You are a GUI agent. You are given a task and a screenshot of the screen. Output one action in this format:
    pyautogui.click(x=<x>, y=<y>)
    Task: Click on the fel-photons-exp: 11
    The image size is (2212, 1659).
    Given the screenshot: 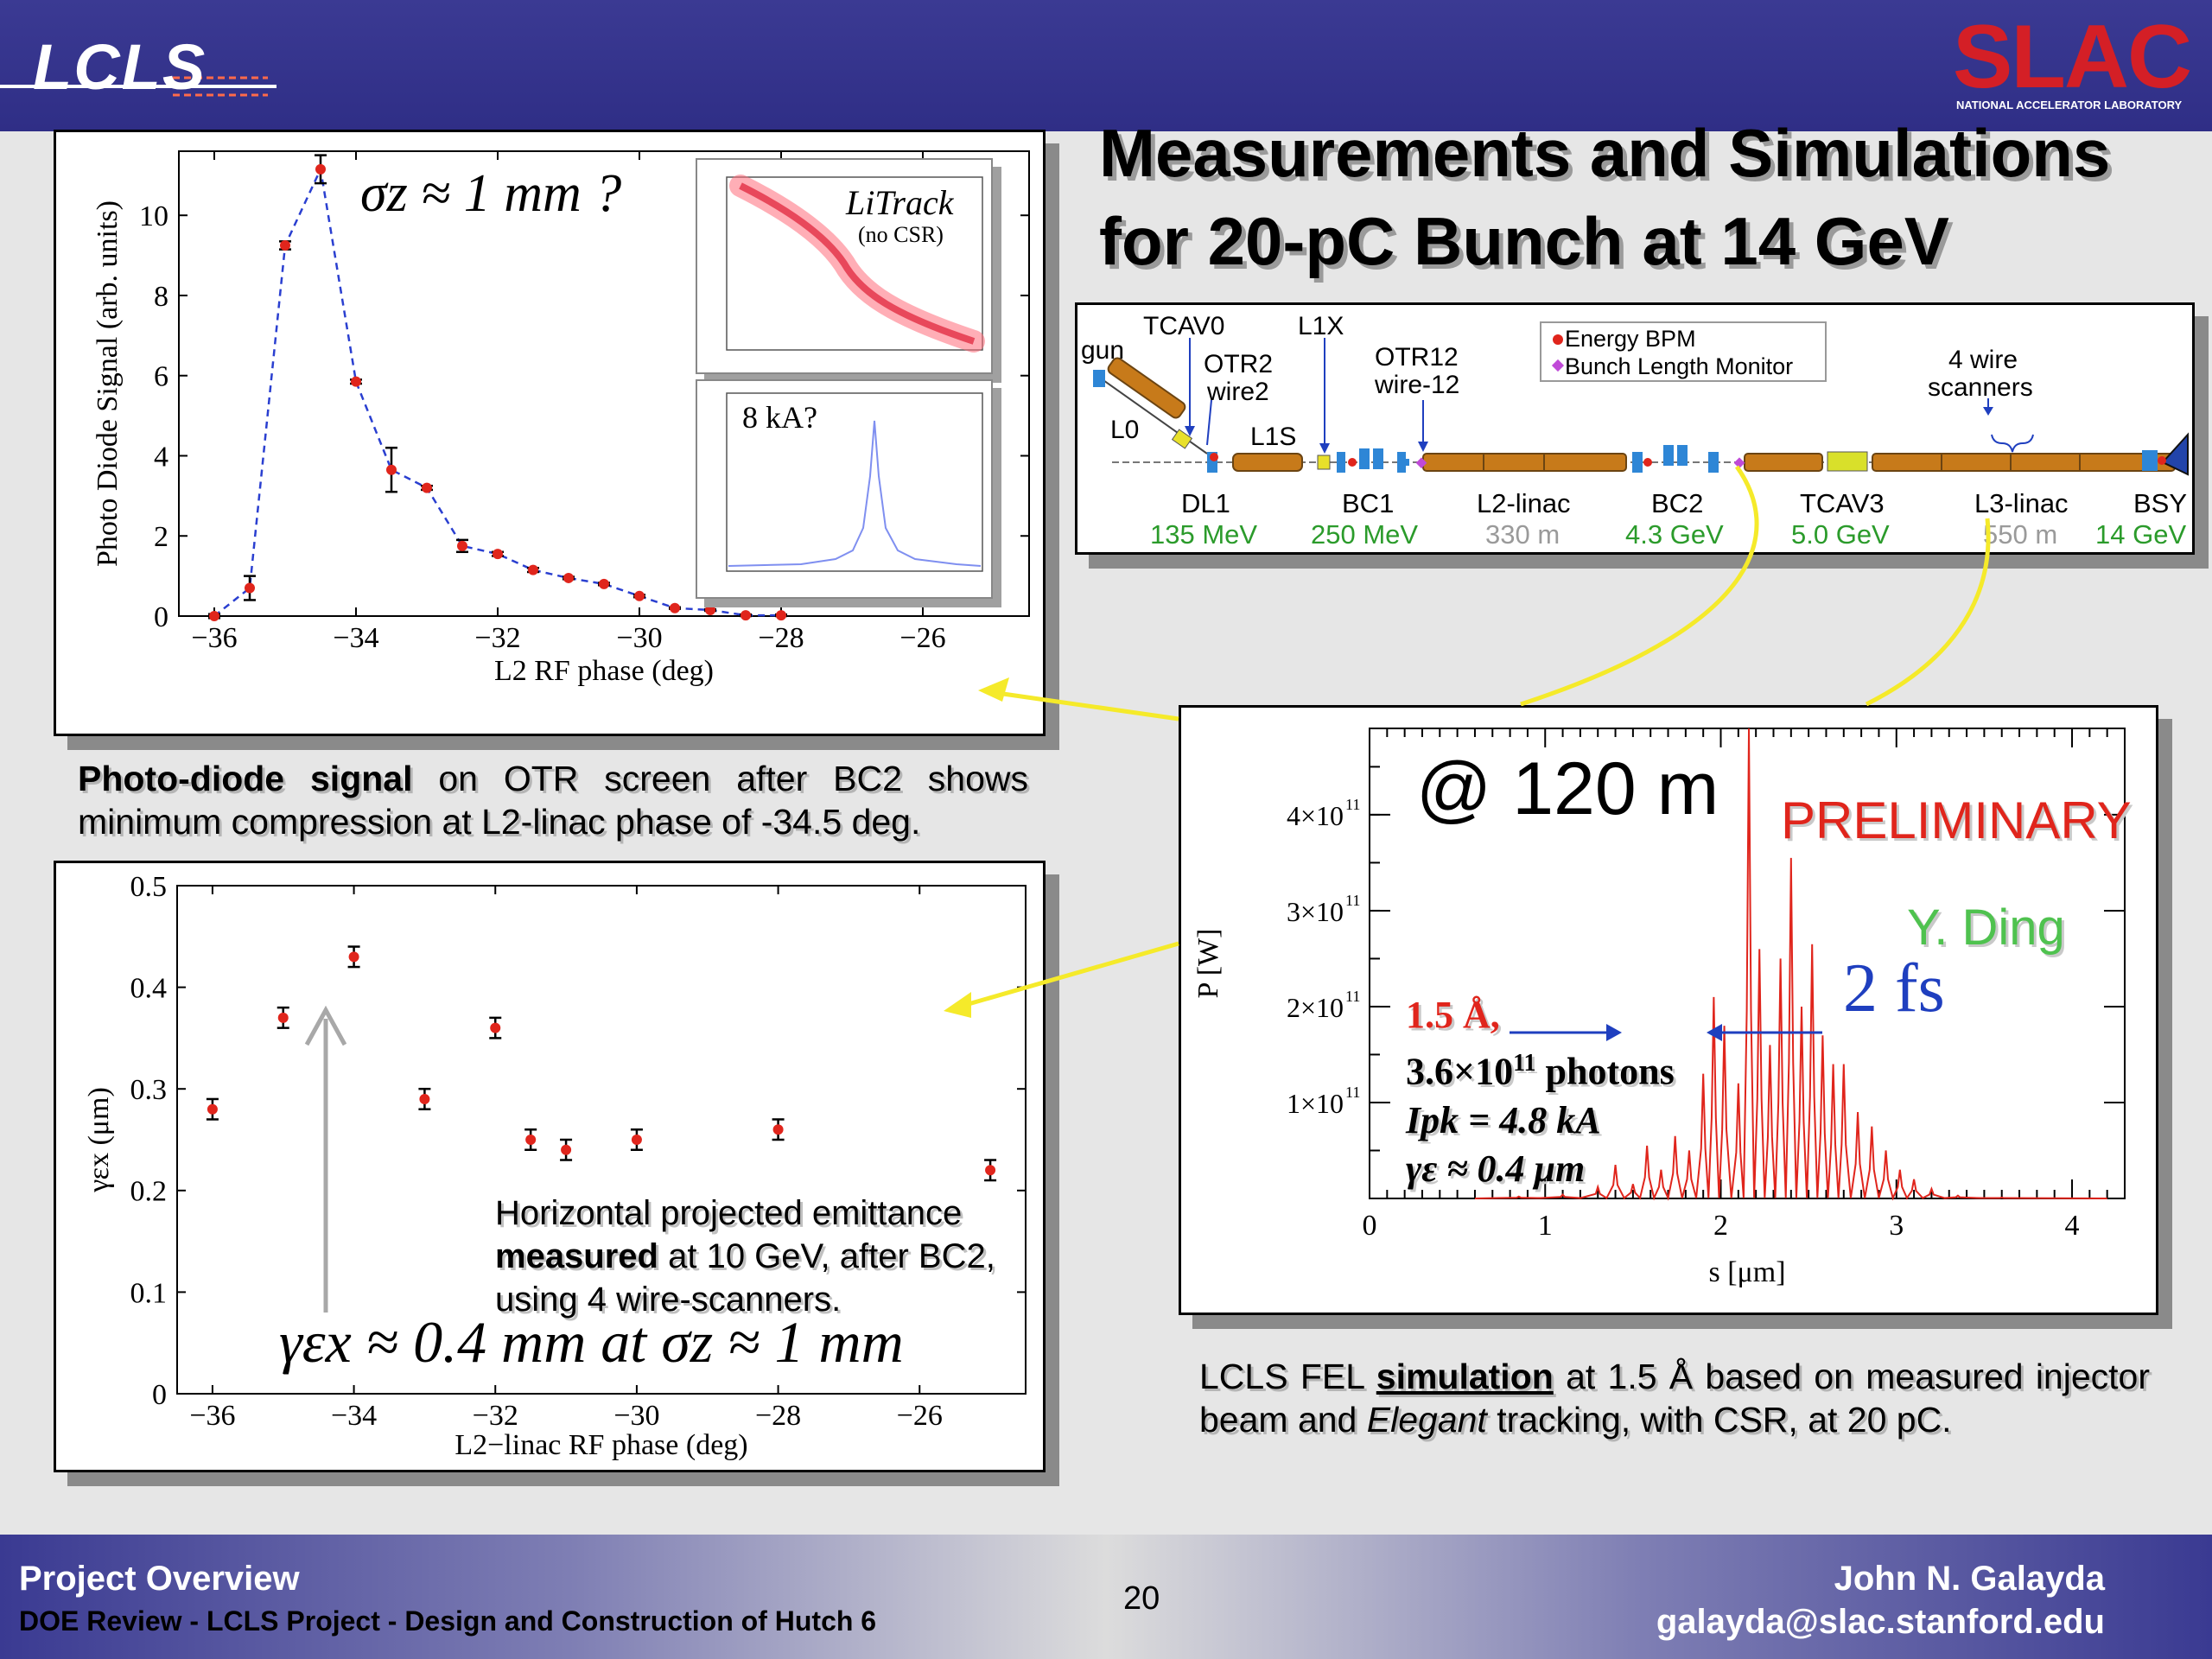 What is the action you would take?
    pyautogui.click(x=1524, y=1063)
    